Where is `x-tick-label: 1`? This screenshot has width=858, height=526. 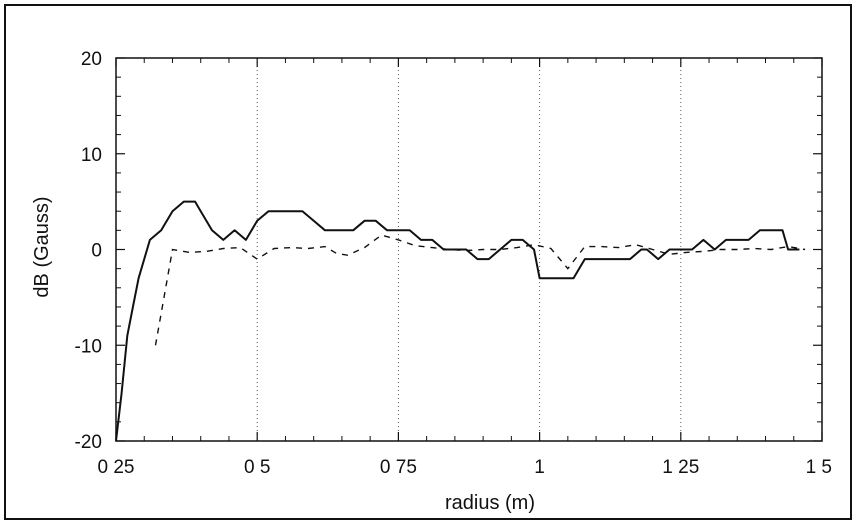 x-tick-label: 1 is located at coordinates (539, 467).